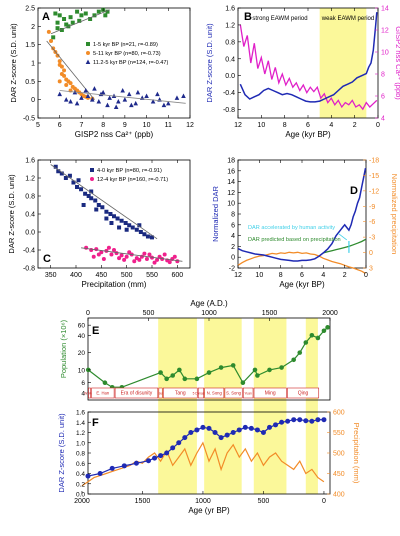 The height and width of the screenshot is (536, 400). I want to click on y-tick-label: 1.5, so click(30, 45).